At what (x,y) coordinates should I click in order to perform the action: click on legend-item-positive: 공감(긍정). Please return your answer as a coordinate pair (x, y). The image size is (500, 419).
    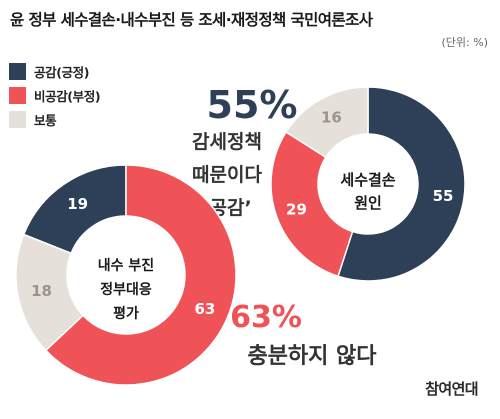
    Looking at the image, I should click on (54, 71).